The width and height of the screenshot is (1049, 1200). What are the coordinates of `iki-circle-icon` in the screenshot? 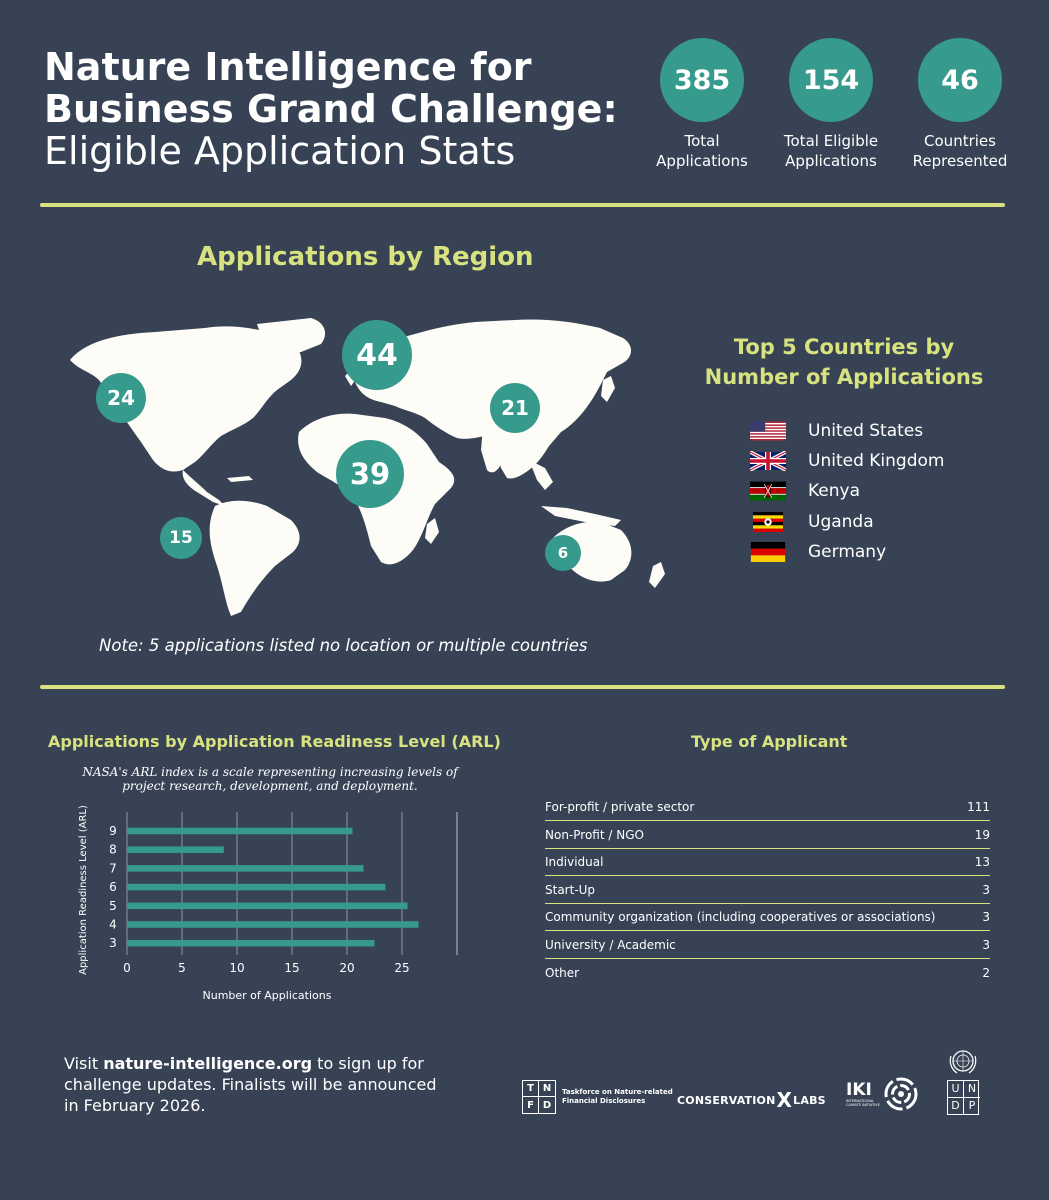 It's located at (901, 1094).